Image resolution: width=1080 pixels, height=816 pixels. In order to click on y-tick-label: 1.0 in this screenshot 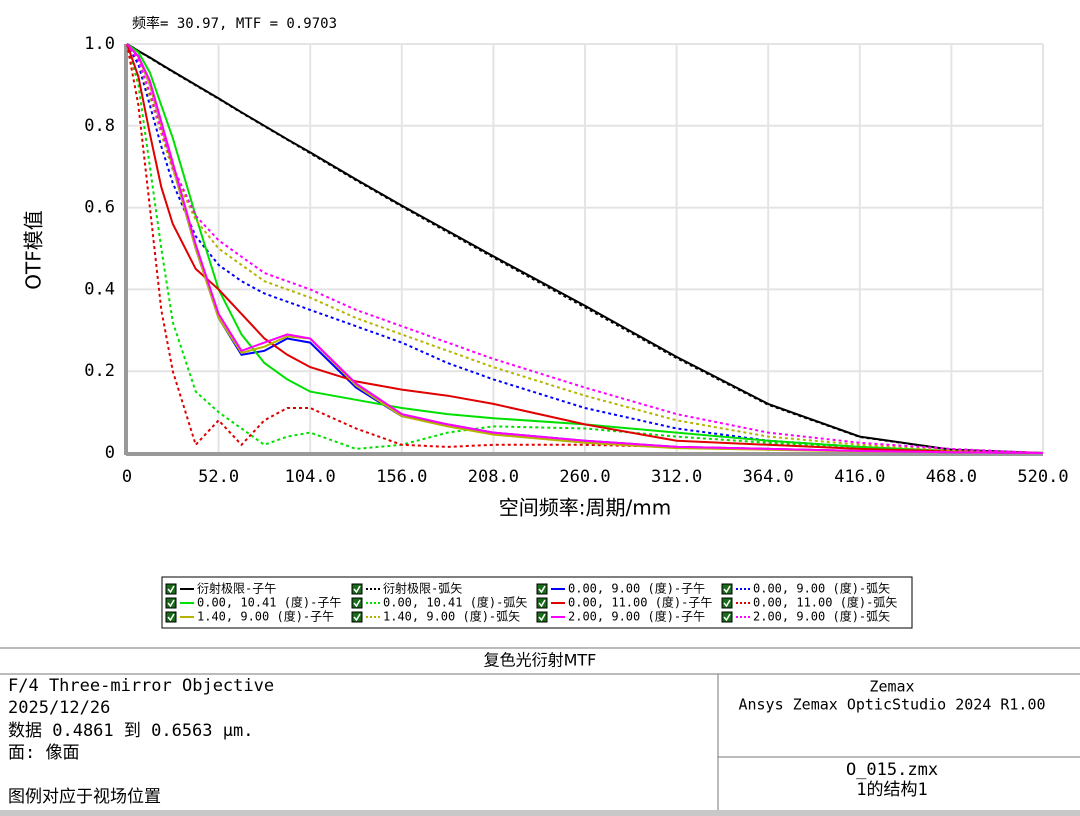, I will do `click(99, 44)`.